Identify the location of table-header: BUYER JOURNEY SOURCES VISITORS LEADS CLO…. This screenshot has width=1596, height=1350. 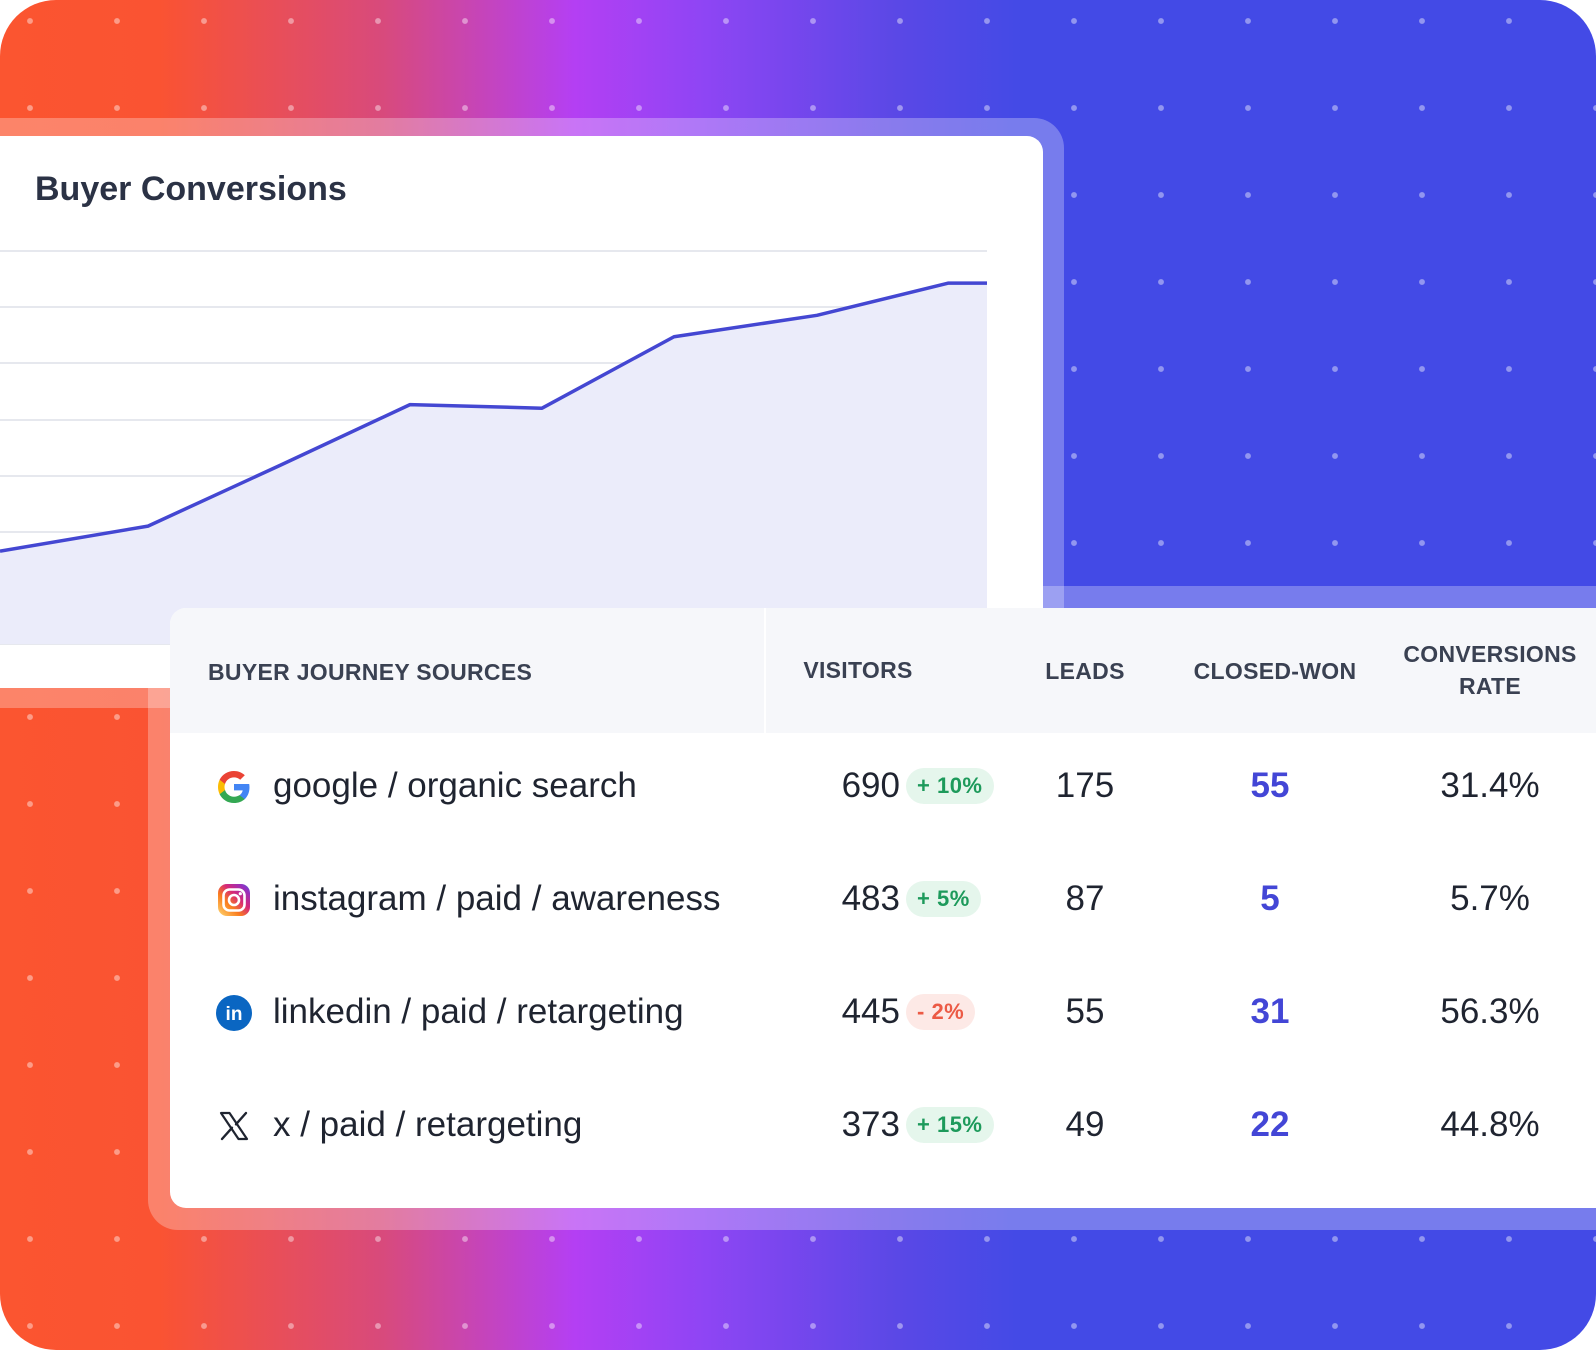
(883, 670).